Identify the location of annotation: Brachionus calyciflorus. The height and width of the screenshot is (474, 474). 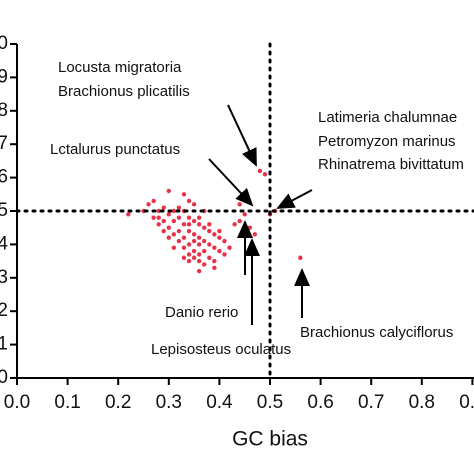
(376, 332).